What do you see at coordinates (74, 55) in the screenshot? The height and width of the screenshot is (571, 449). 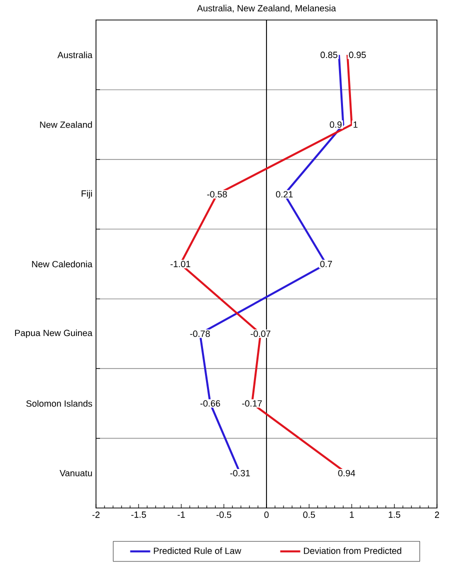 I see `y-tick-label: Australia` at bounding box center [74, 55].